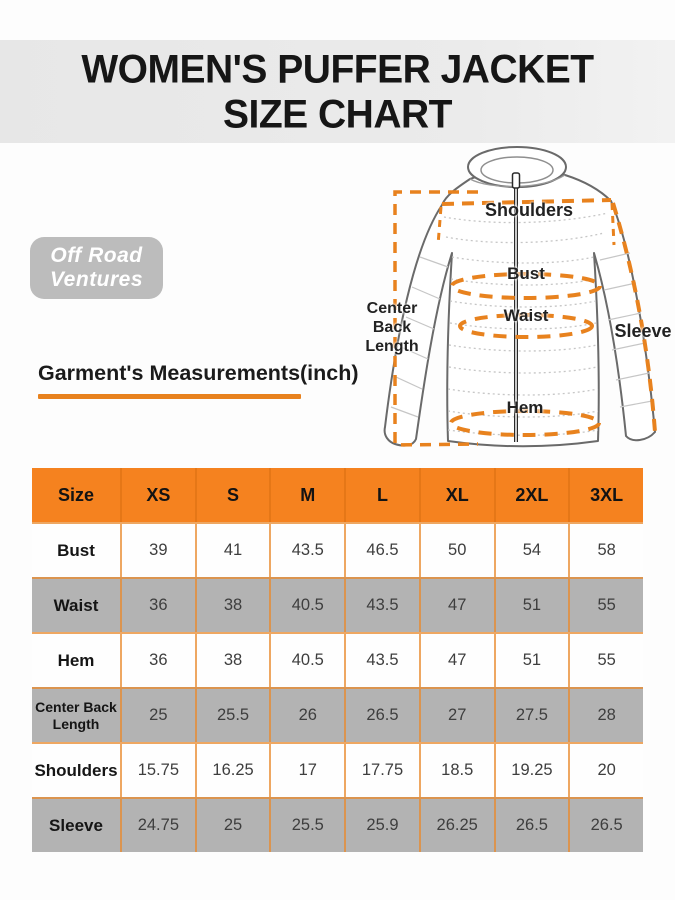 This screenshot has height=900, width=675. I want to click on cell-cbl-l: 26.5, so click(381, 714).